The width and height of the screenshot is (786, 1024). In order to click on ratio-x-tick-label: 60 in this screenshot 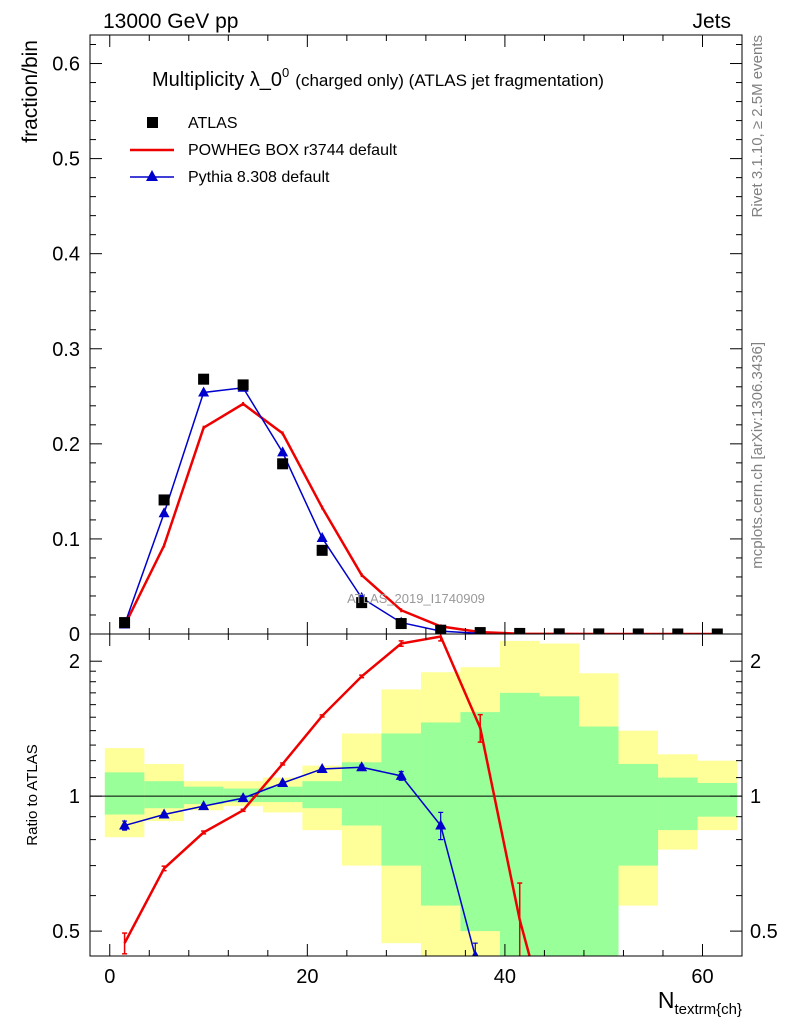, I will do `click(702, 977)`.